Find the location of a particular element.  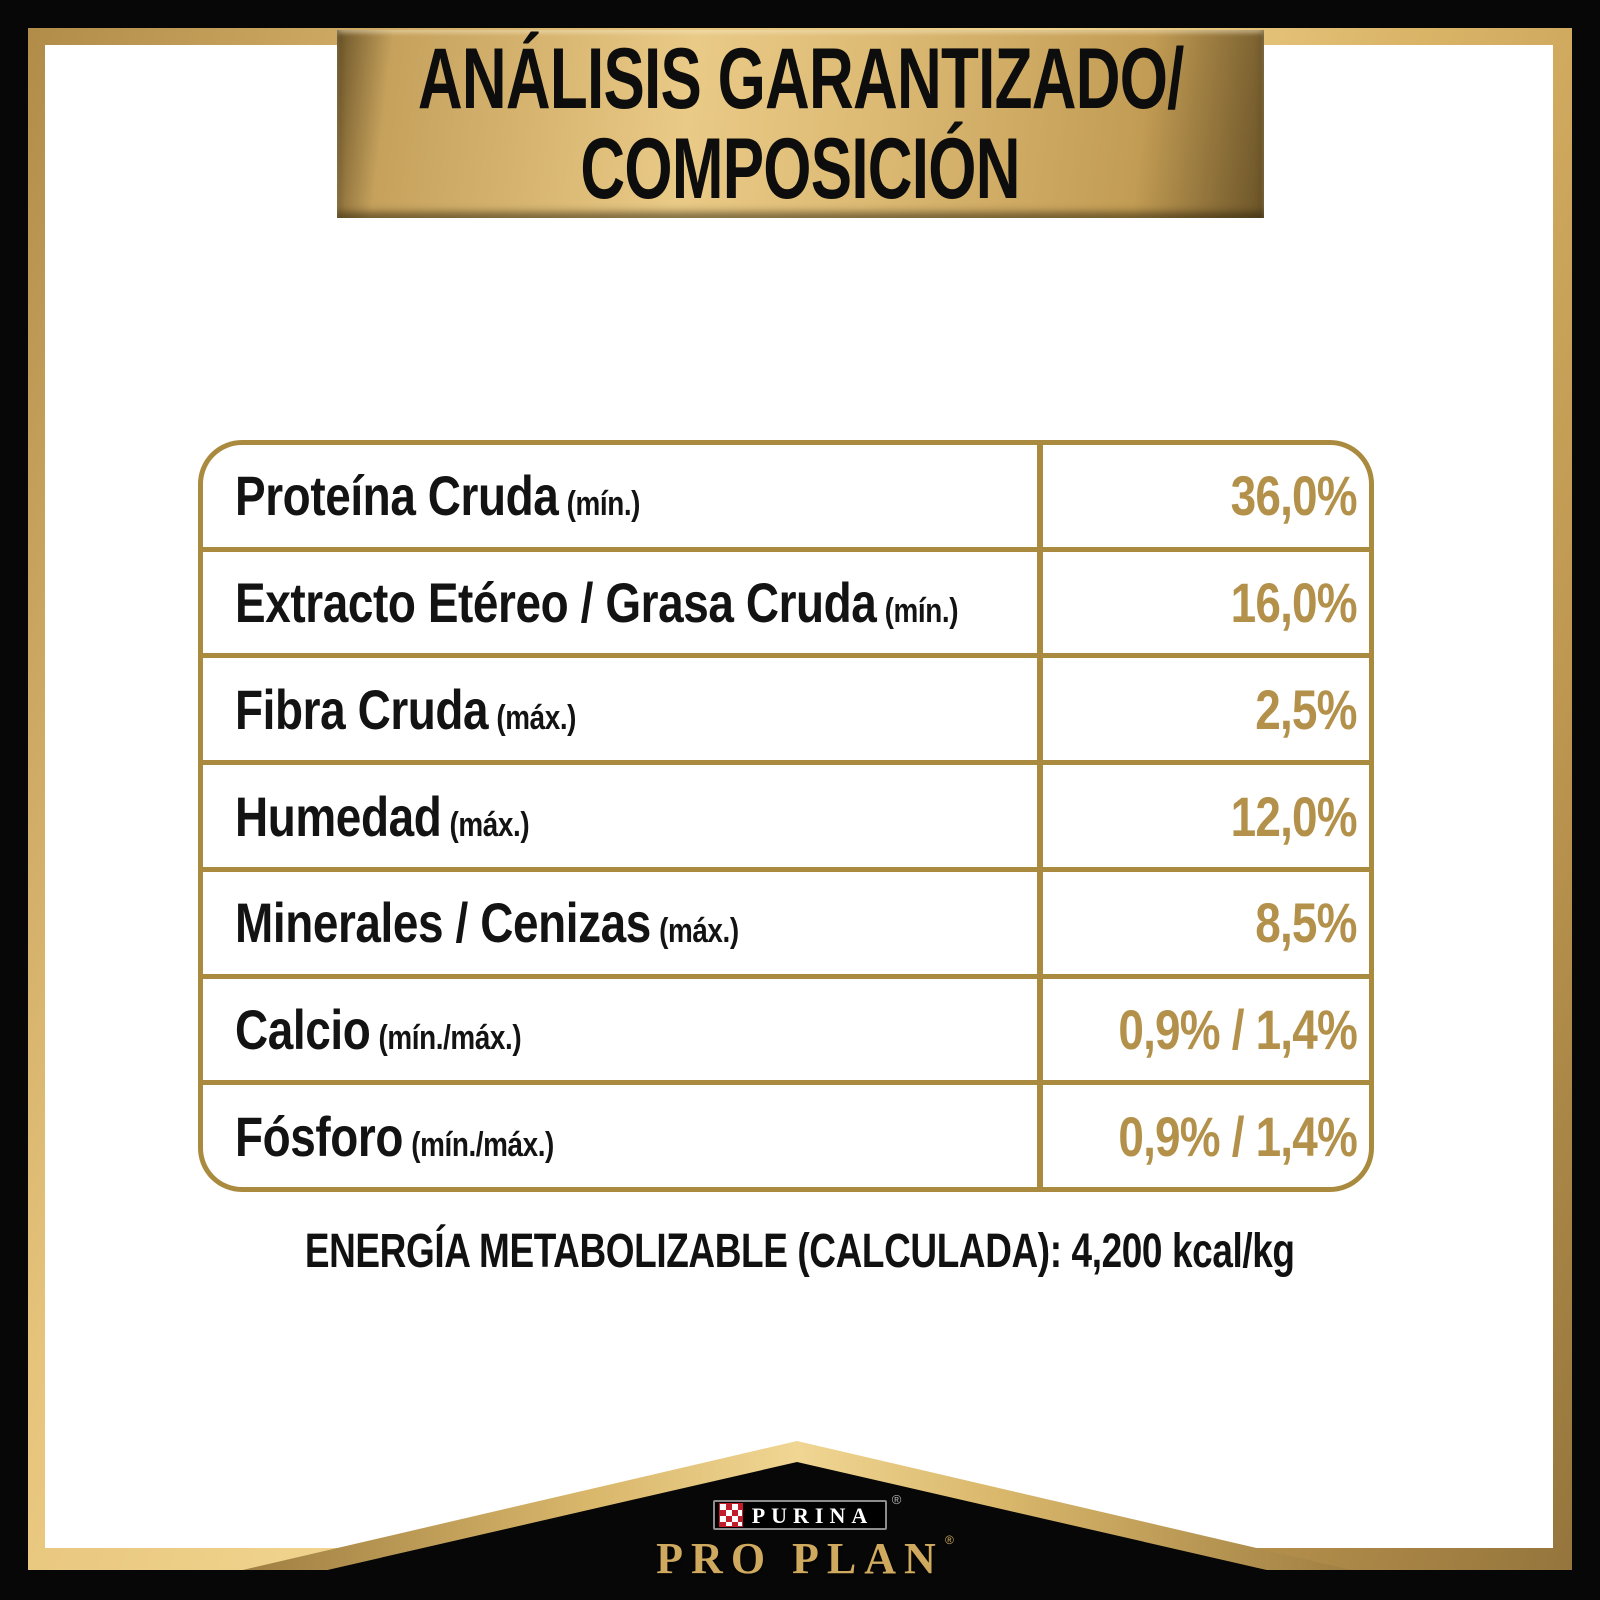

proplan-row: PRO PLAN ® is located at coordinates (805, 1558).